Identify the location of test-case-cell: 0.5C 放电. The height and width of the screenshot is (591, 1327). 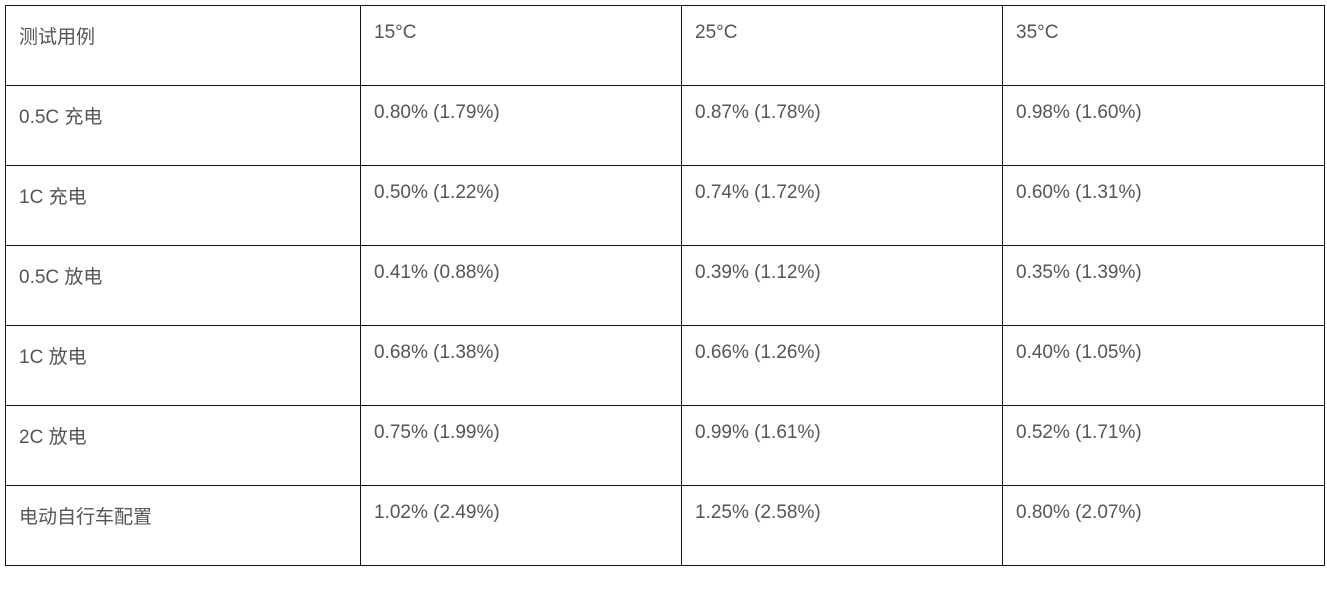
(183, 285).